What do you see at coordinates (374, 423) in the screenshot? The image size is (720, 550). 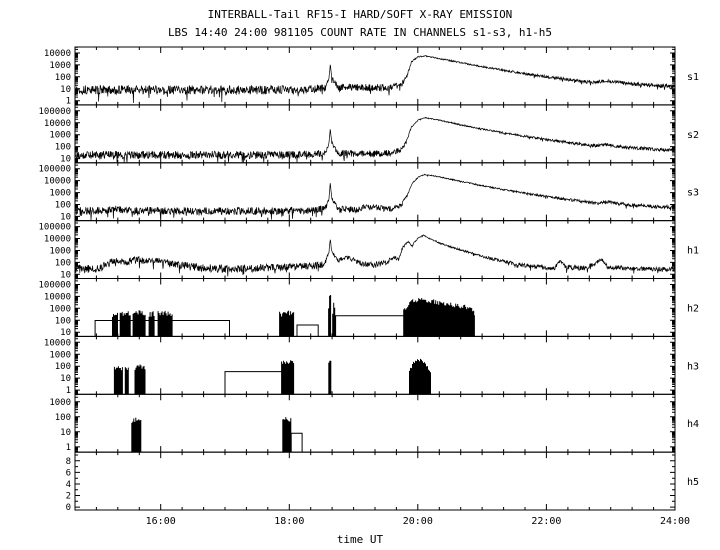 I see `panel-h4: 1000 100 10 1 h4` at bounding box center [374, 423].